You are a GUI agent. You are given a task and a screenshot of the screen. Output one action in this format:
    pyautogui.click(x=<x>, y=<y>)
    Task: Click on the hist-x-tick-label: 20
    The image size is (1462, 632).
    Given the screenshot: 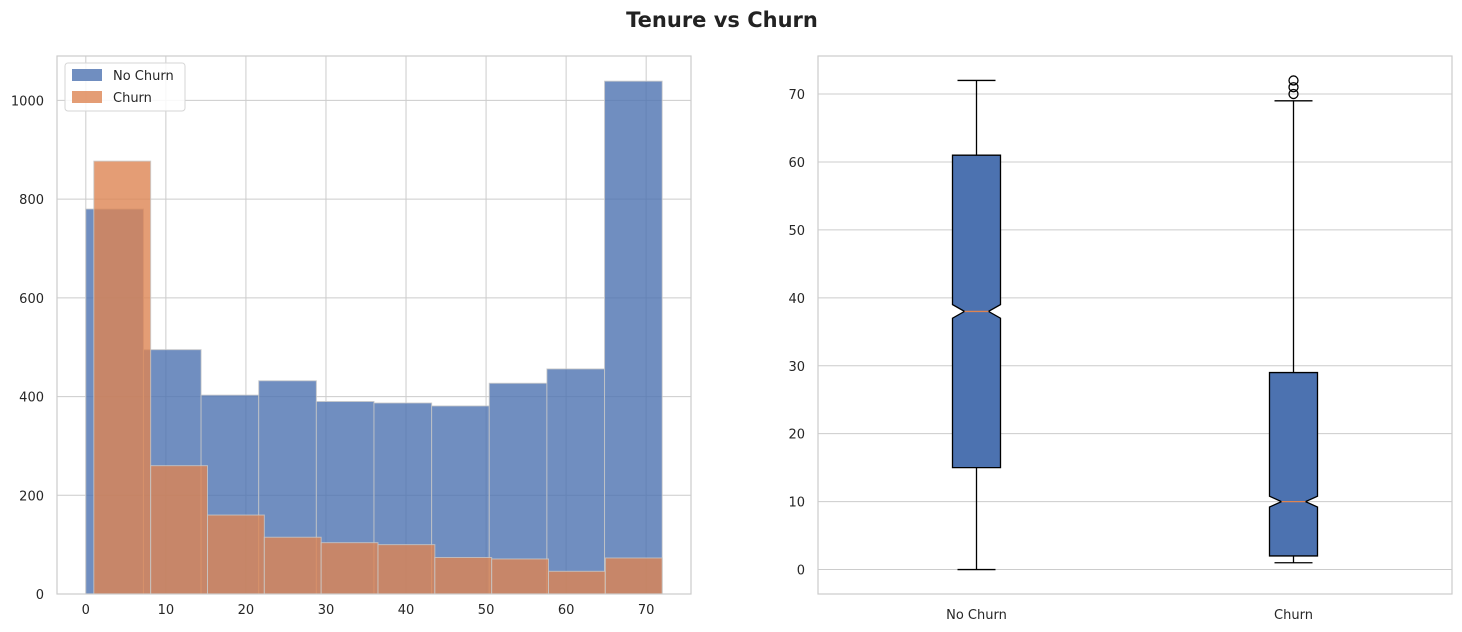 What is the action you would take?
    pyautogui.click(x=246, y=610)
    